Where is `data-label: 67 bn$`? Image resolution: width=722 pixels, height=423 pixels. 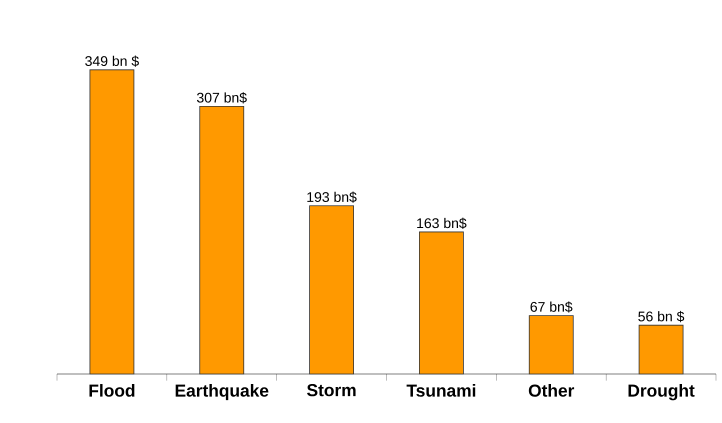 data-label: 67 bn$ is located at coordinates (551, 307).